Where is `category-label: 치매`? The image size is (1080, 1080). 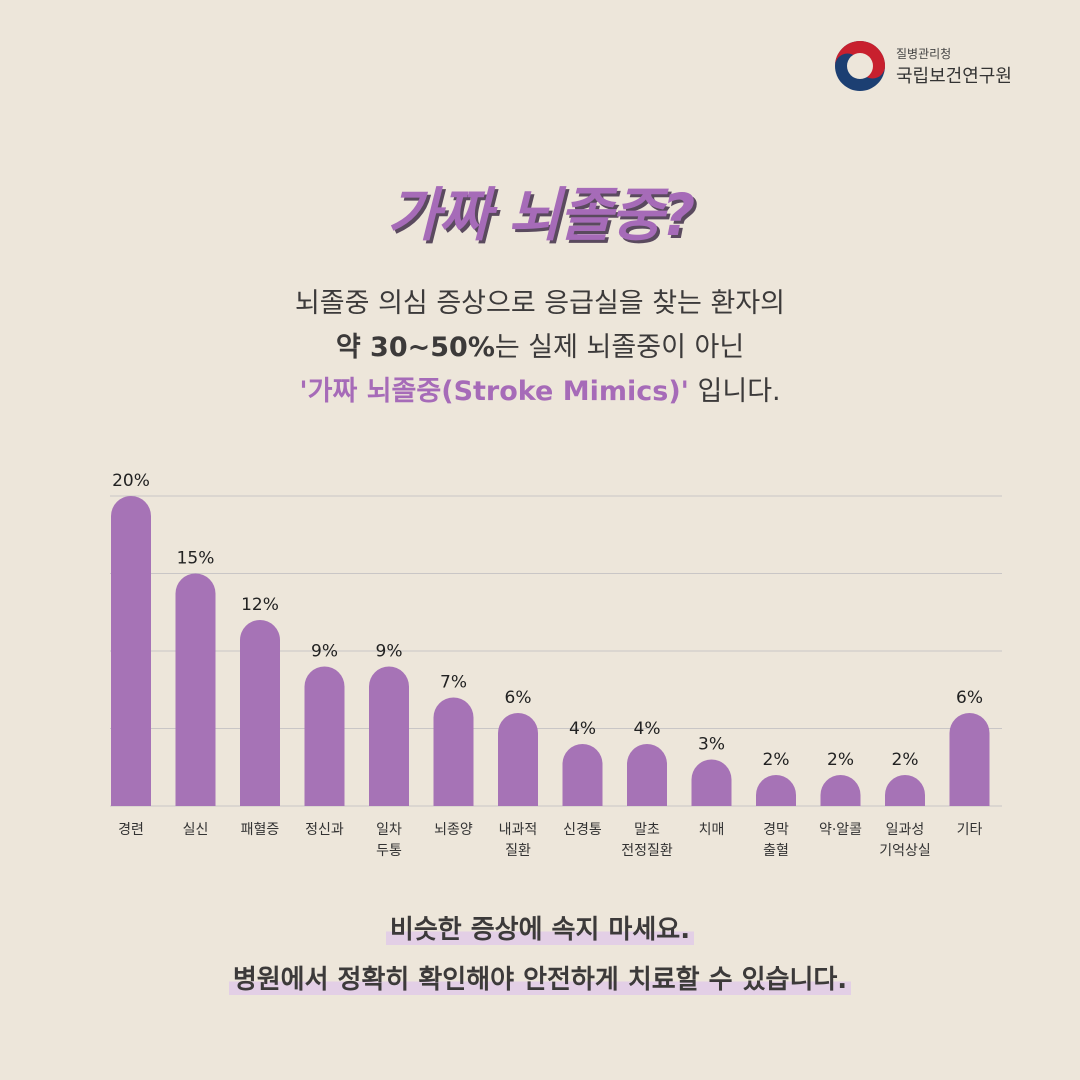
category-label: 치매 is located at coordinates (712, 830).